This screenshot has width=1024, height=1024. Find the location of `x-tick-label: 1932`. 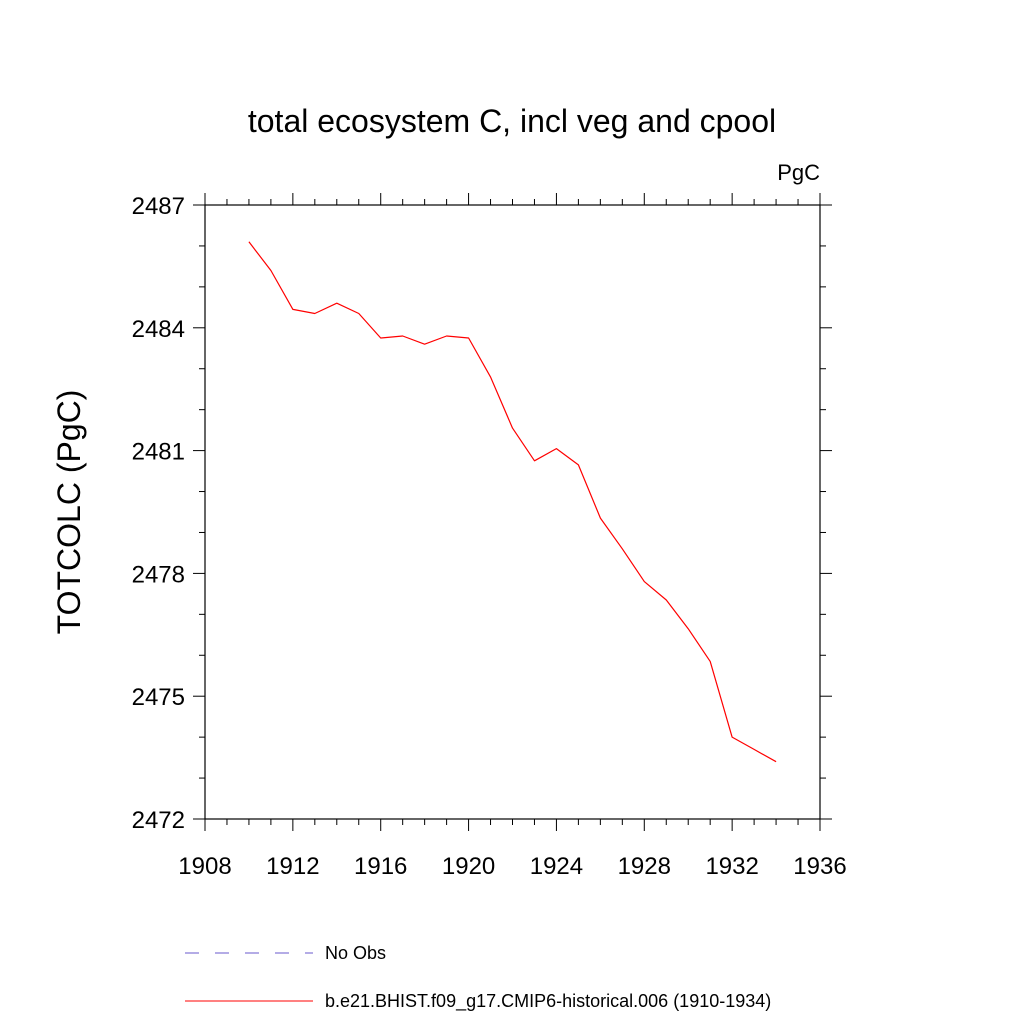

x-tick-label: 1932 is located at coordinates (731, 866).